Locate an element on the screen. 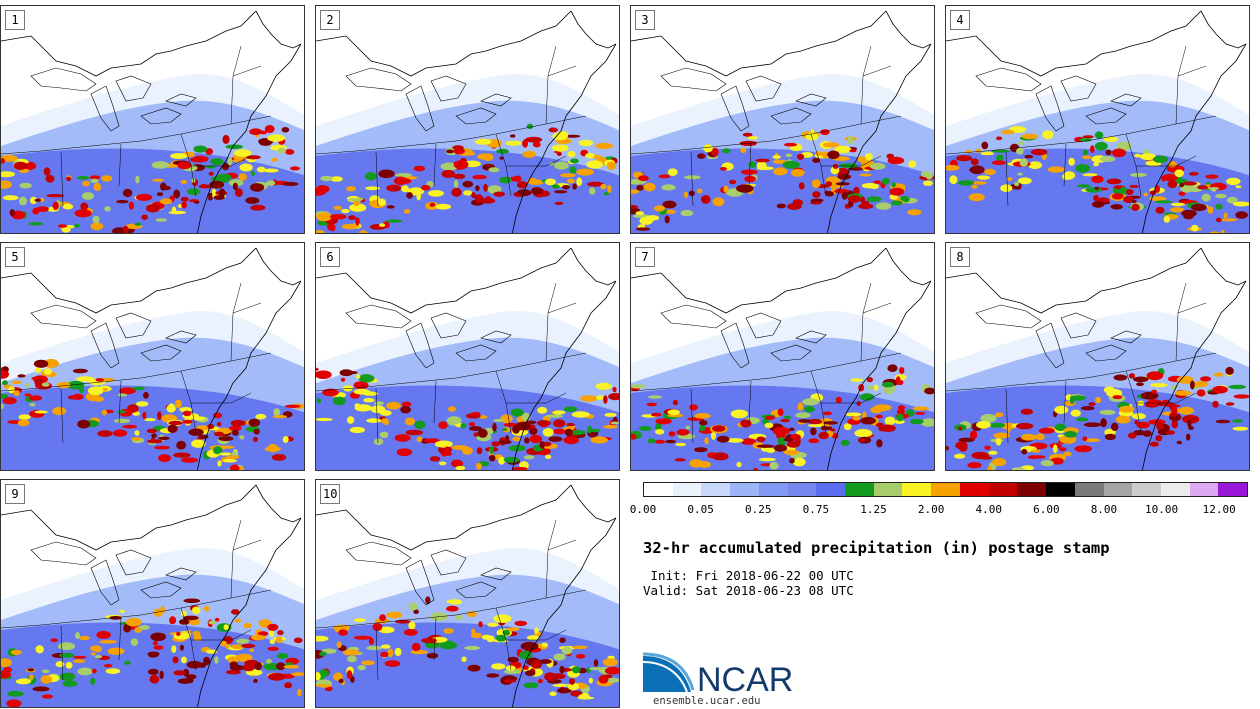  colorbar-tick-label: 6.00 is located at coordinates (1046, 509).